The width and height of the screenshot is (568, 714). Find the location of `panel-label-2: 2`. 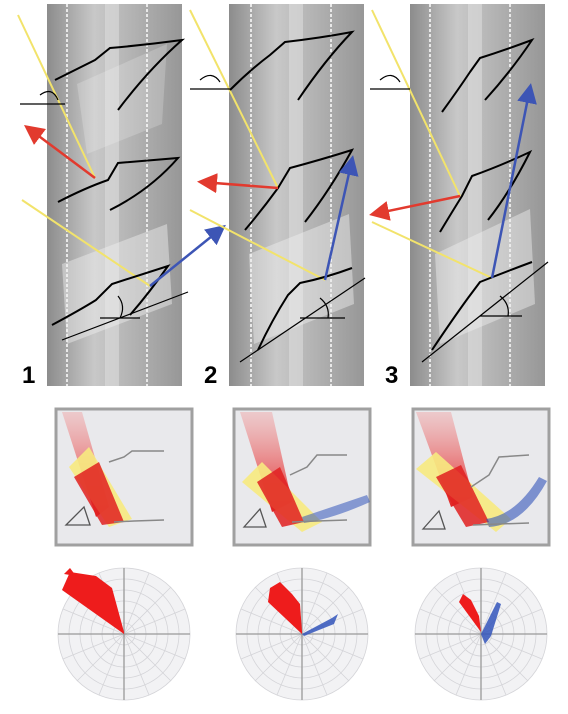

panel-label-2: 2 is located at coordinates (211, 375).